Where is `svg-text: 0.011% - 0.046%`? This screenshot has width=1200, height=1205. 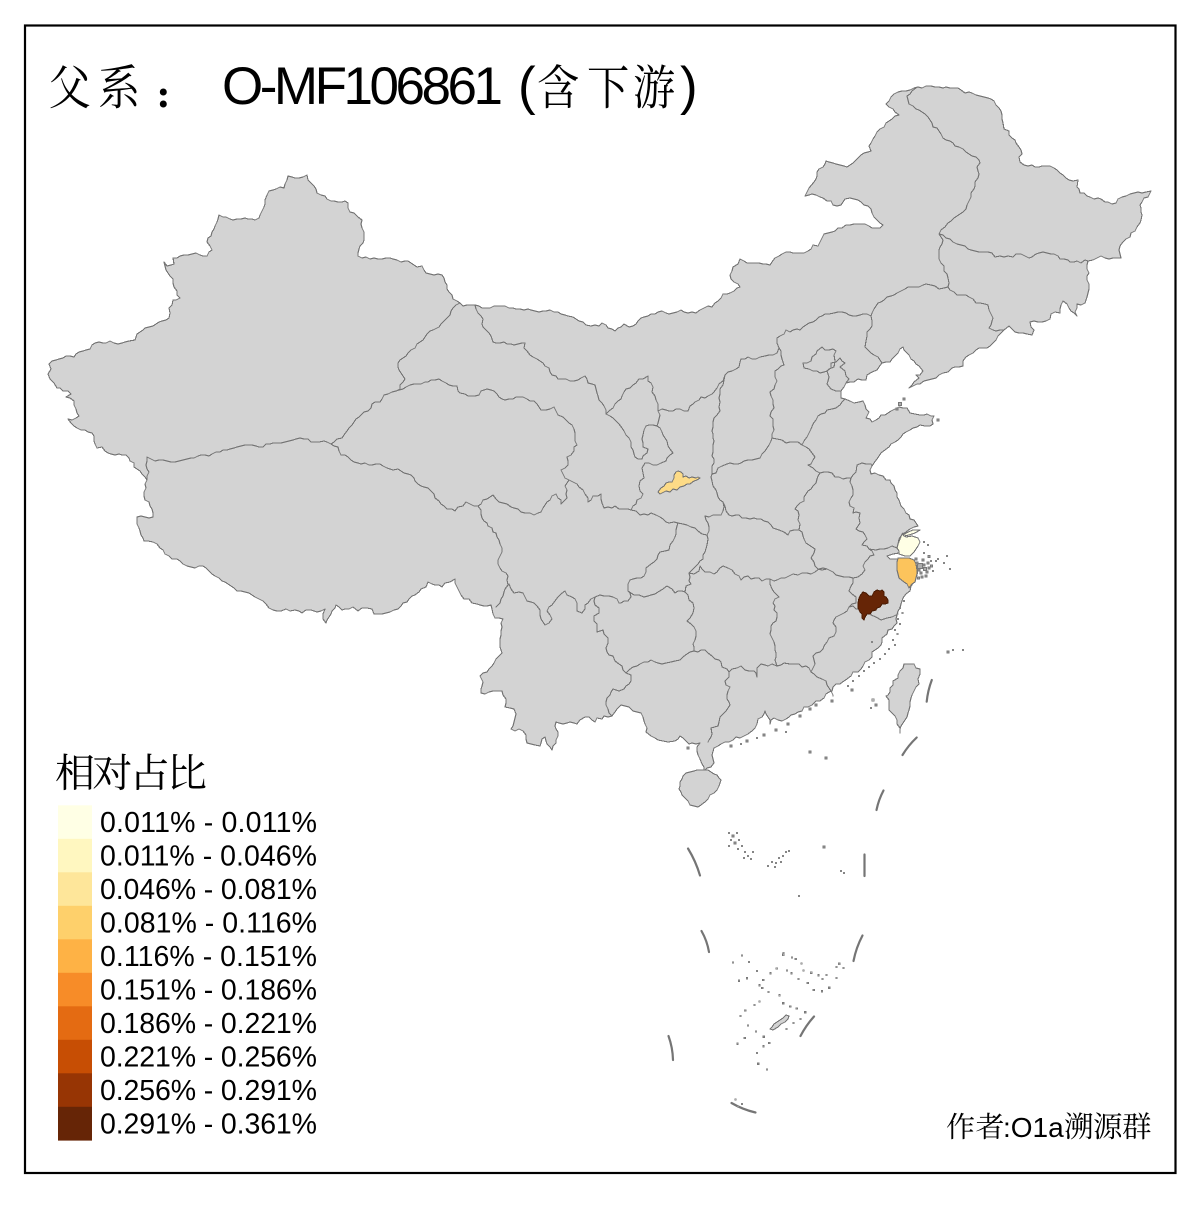
svg-text: 0.011% - 0.046% is located at coordinates (208, 856).